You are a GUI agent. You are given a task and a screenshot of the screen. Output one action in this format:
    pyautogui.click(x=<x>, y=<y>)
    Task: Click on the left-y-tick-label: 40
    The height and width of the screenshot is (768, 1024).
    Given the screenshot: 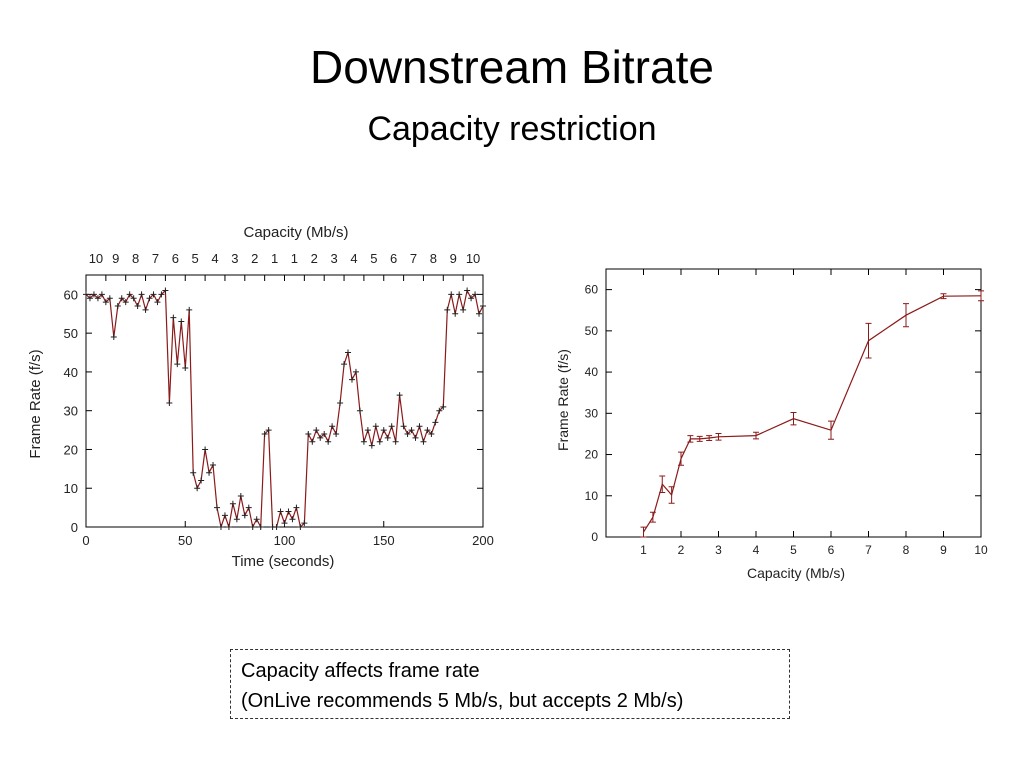 What is the action you would take?
    pyautogui.click(x=71, y=372)
    